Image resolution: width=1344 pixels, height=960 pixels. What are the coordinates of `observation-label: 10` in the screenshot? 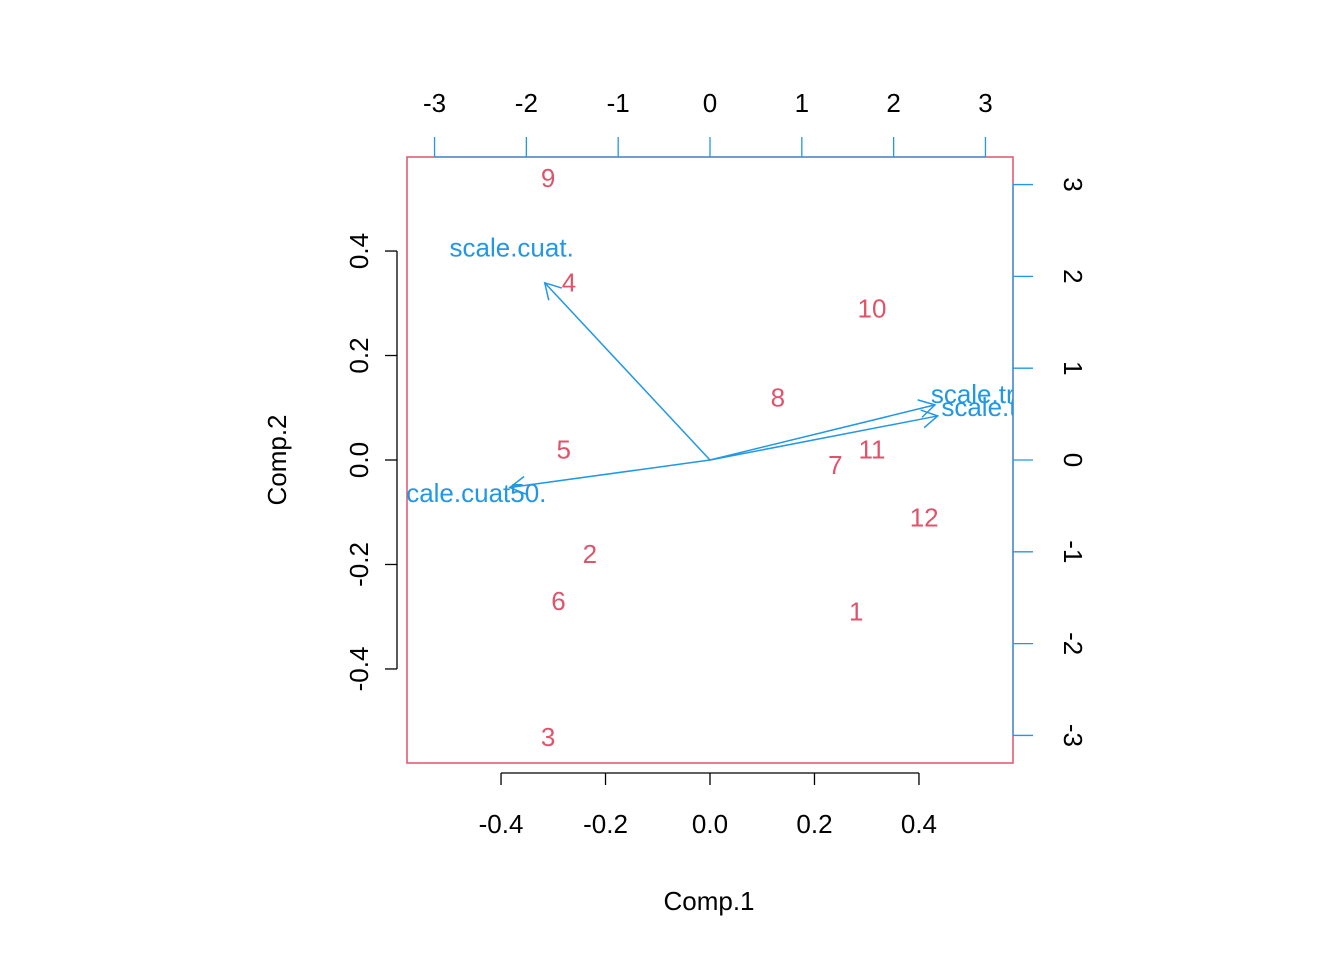 It's located at (871, 309).